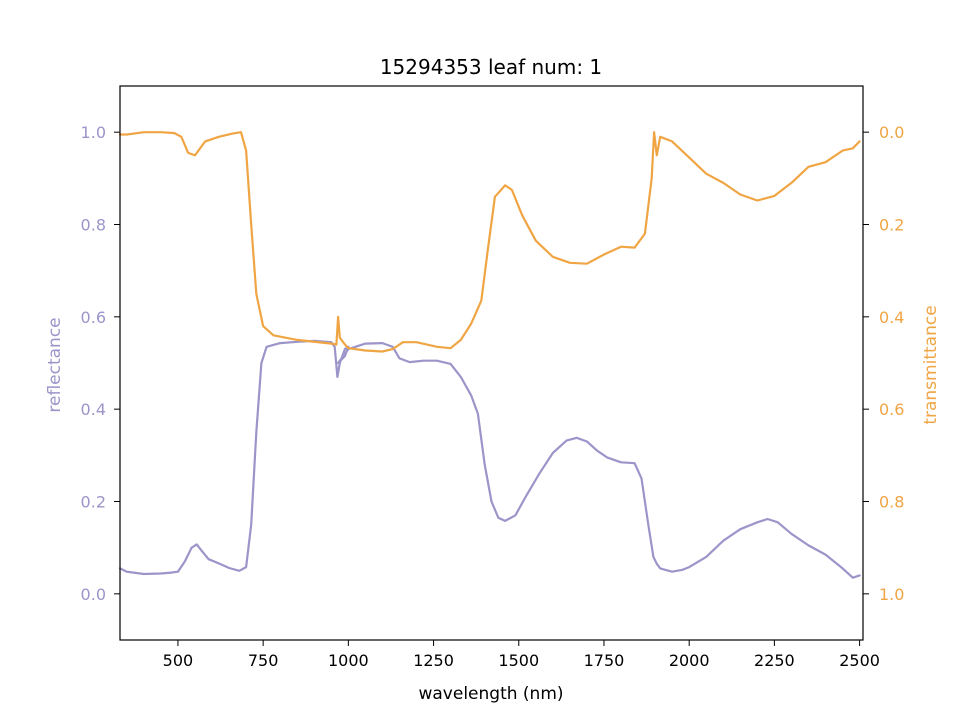 The width and height of the screenshot is (960, 720). What do you see at coordinates (774, 660) in the screenshot?
I see `x-tick-label: 2250` at bounding box center [774, 660].